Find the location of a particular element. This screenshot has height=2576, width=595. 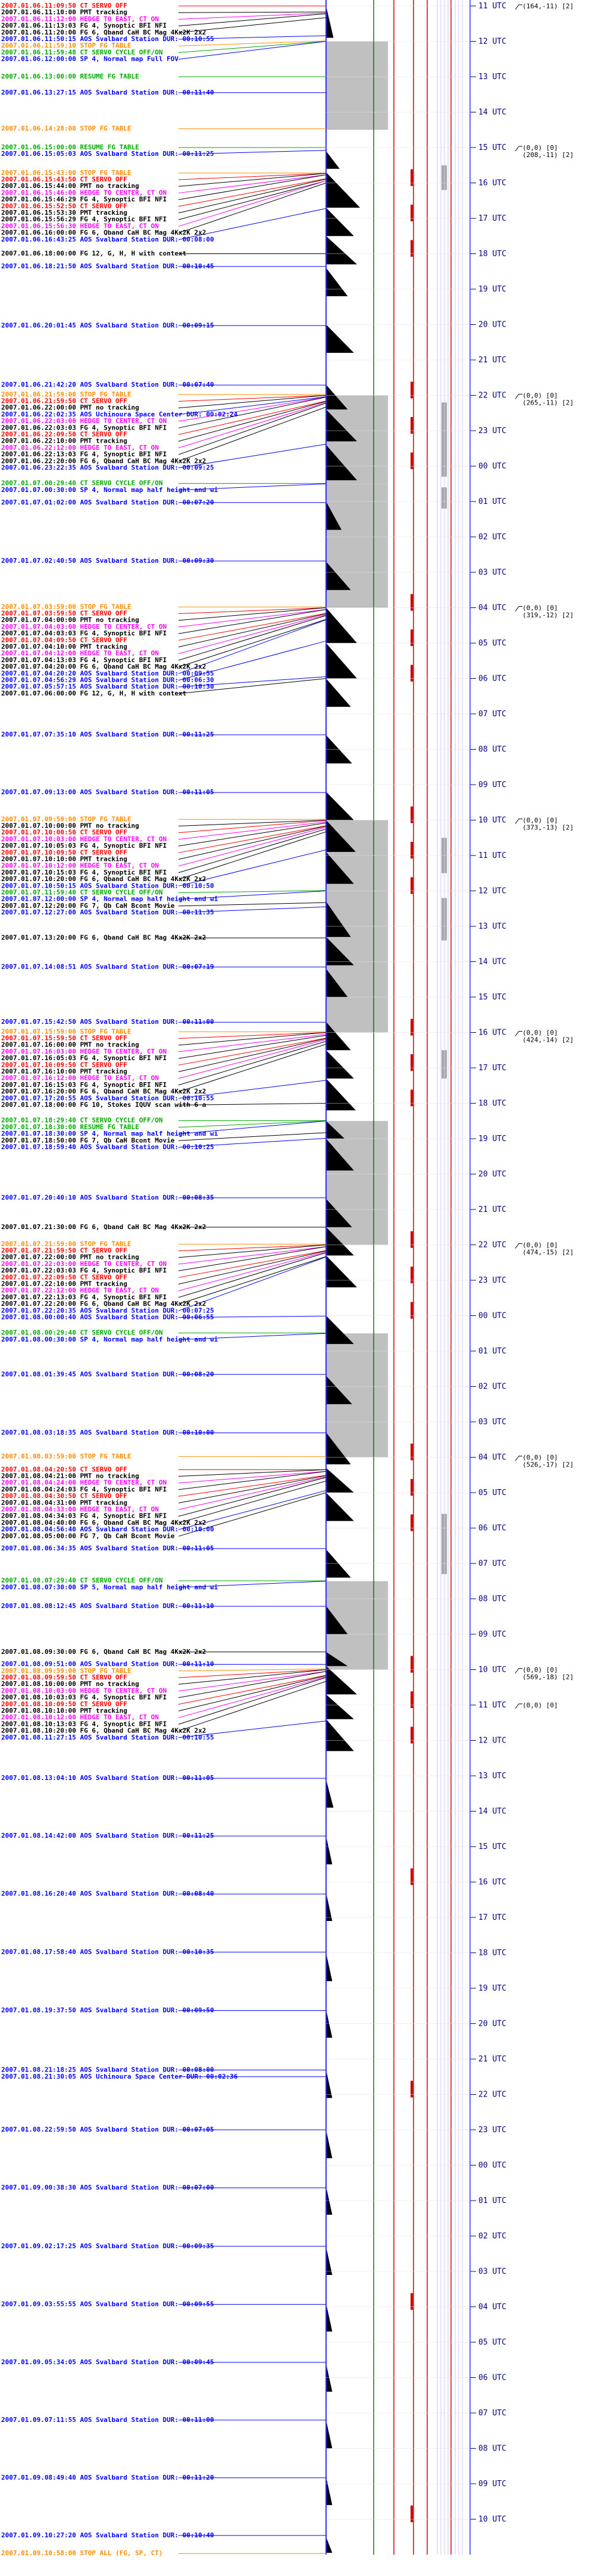

hour-label: 15 UTC is located at coordinates (492, 998).